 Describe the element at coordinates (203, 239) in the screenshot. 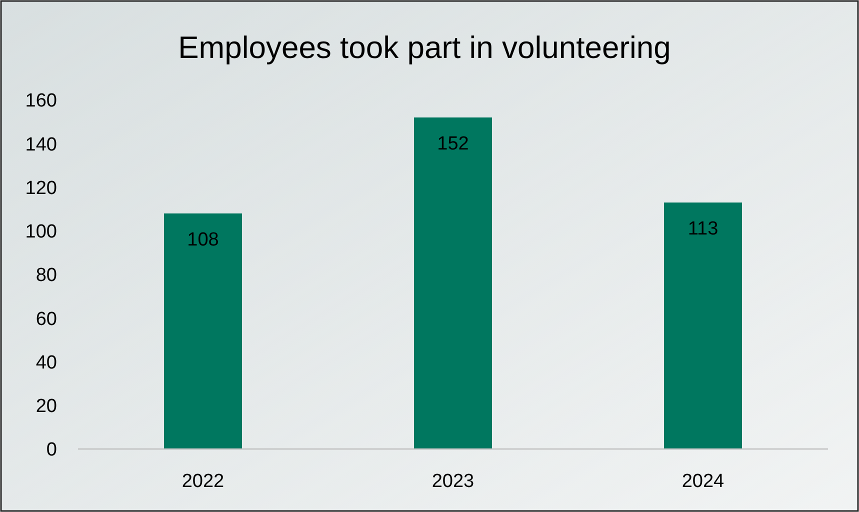

I see `data-label: 108` at that location.